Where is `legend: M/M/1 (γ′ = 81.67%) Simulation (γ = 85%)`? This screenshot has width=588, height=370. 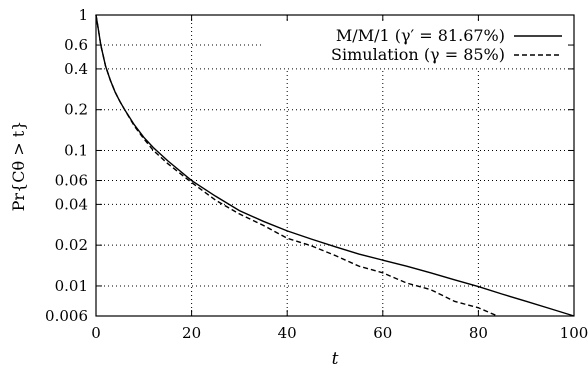
legend: M/M/1 (γ′ = 81.67%) Simulation (γ = 85%) is located at coordinates (414, 45).